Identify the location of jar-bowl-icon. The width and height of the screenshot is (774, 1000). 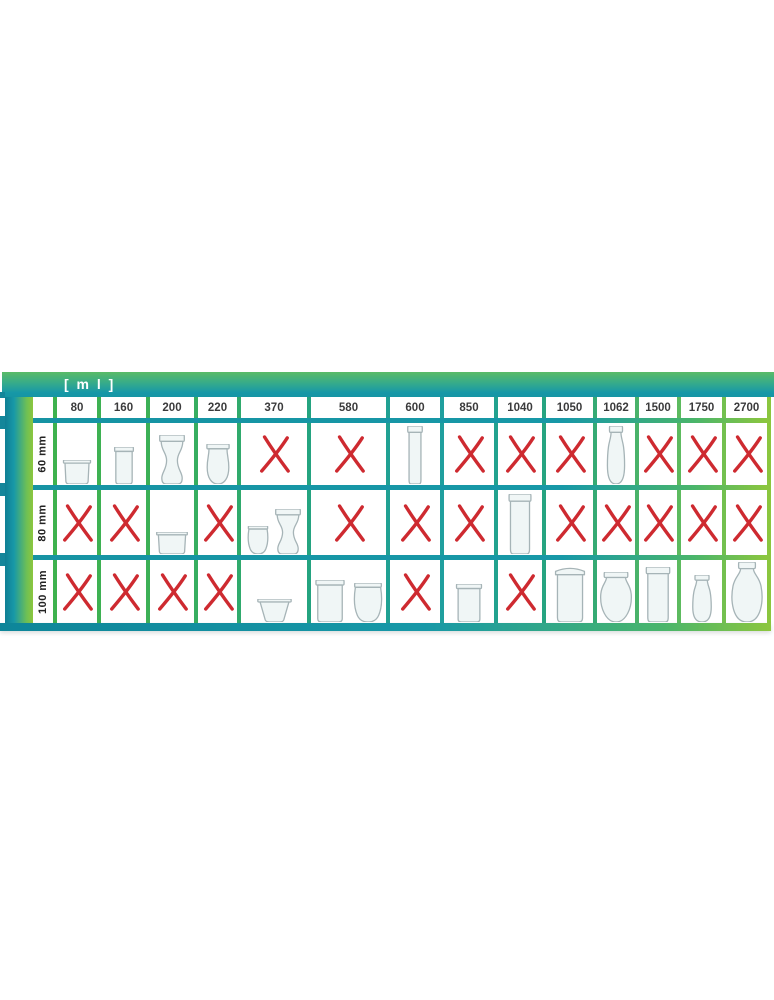
(274, 610).